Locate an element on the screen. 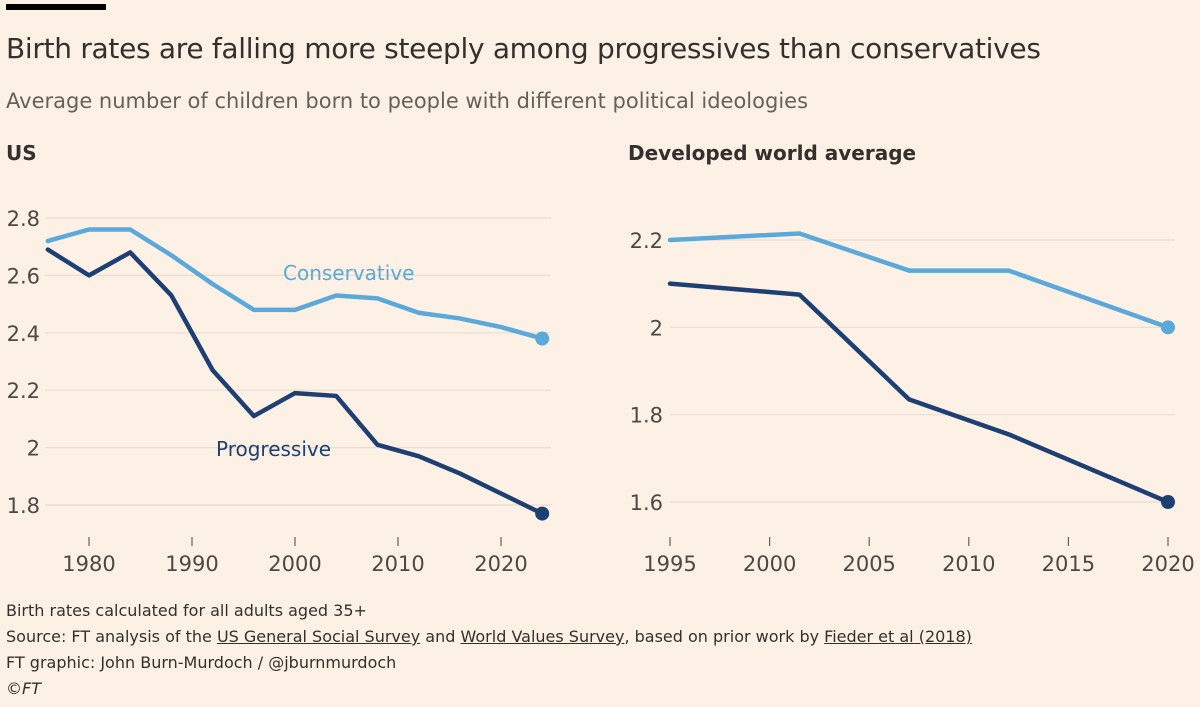 Image resolution: width=1200 pixels, height=707 pixels. source-mid: , based on prior work by is located at coordinates (724, 636).